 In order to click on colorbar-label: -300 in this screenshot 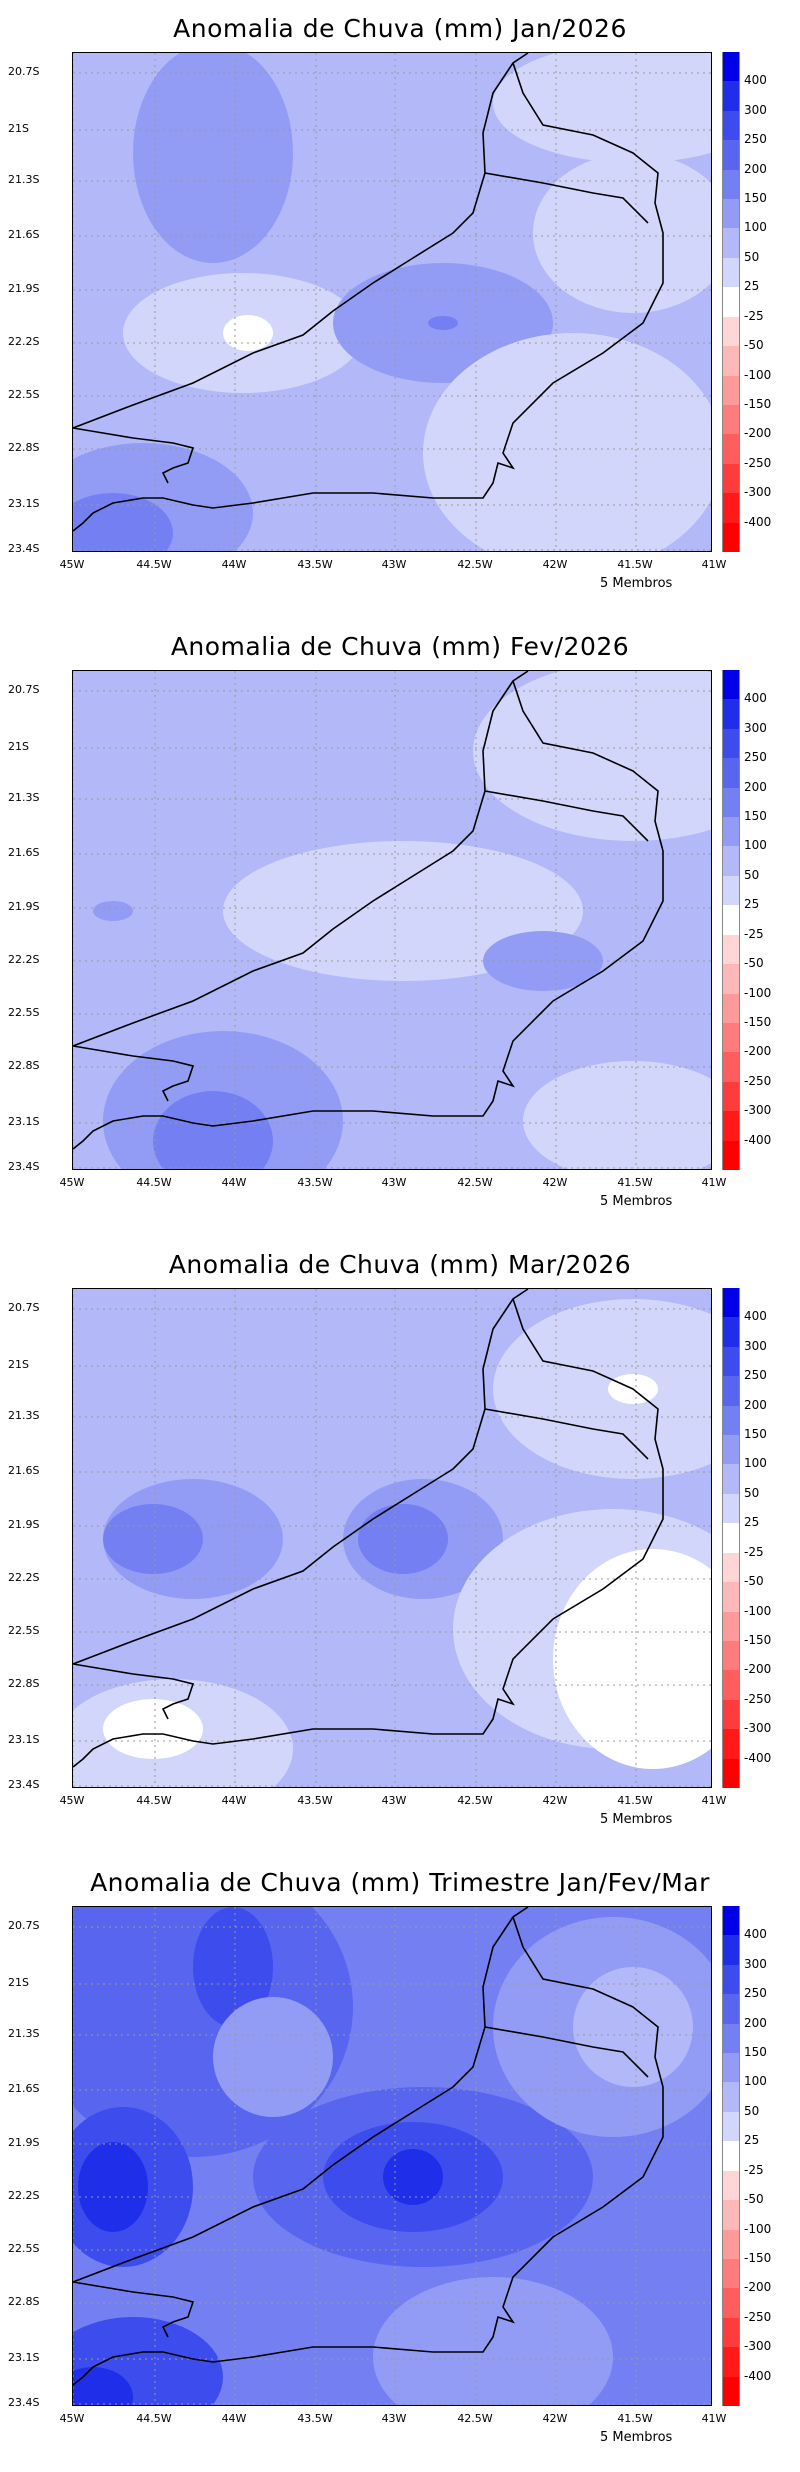, I will do `click(758, 2346)`.